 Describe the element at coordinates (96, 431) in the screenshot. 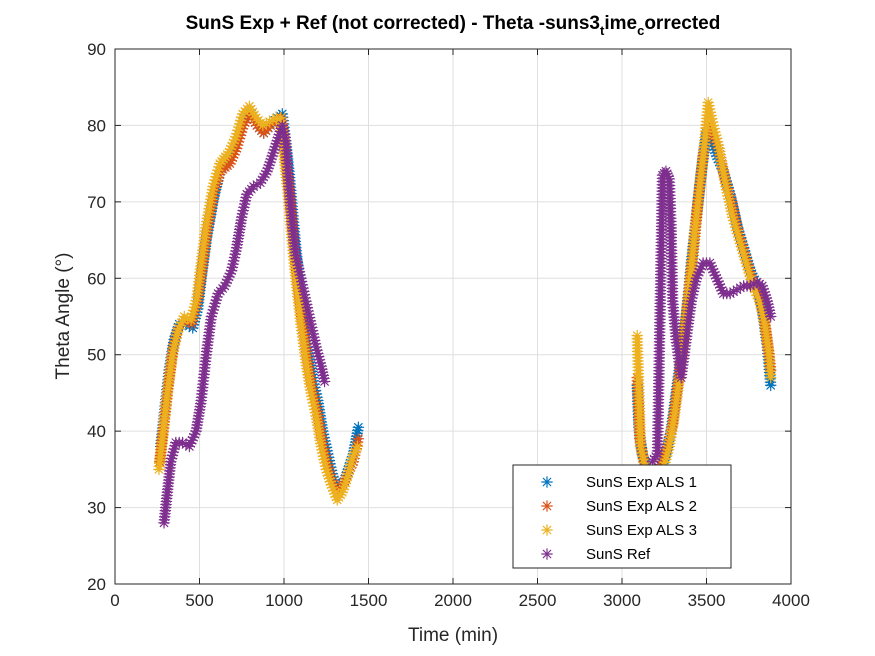

I see `y-tick-label: 40` at that location.